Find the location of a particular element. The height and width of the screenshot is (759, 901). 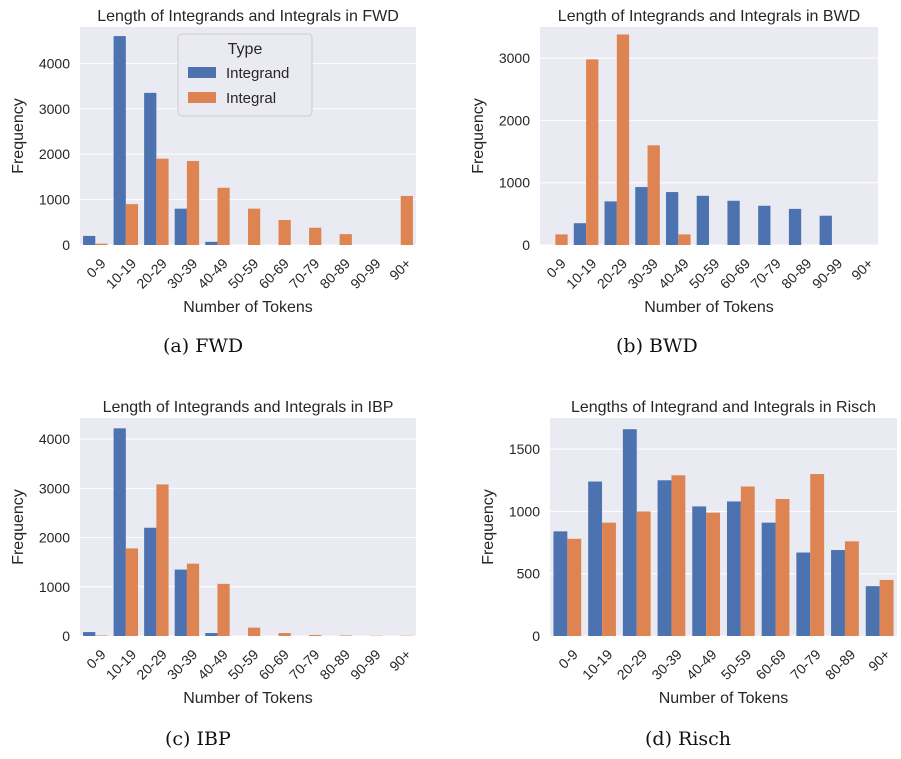

x-tick-label: 0-9 is located at coordinates (568, 659).